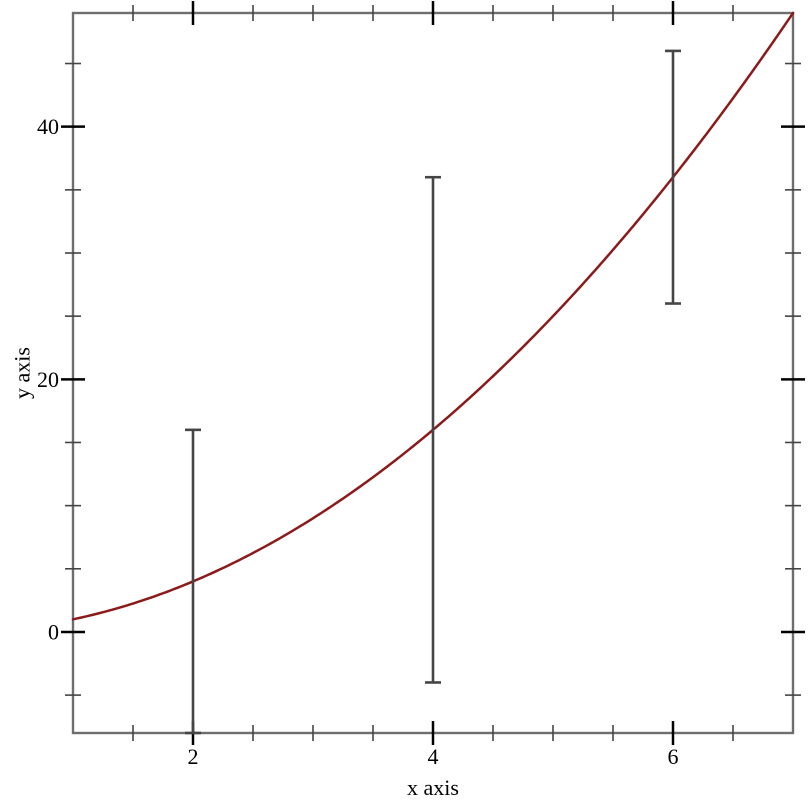 This screenshot has width=812, height=812. I want to click on x-tick-label: 4, so click(433, 756).